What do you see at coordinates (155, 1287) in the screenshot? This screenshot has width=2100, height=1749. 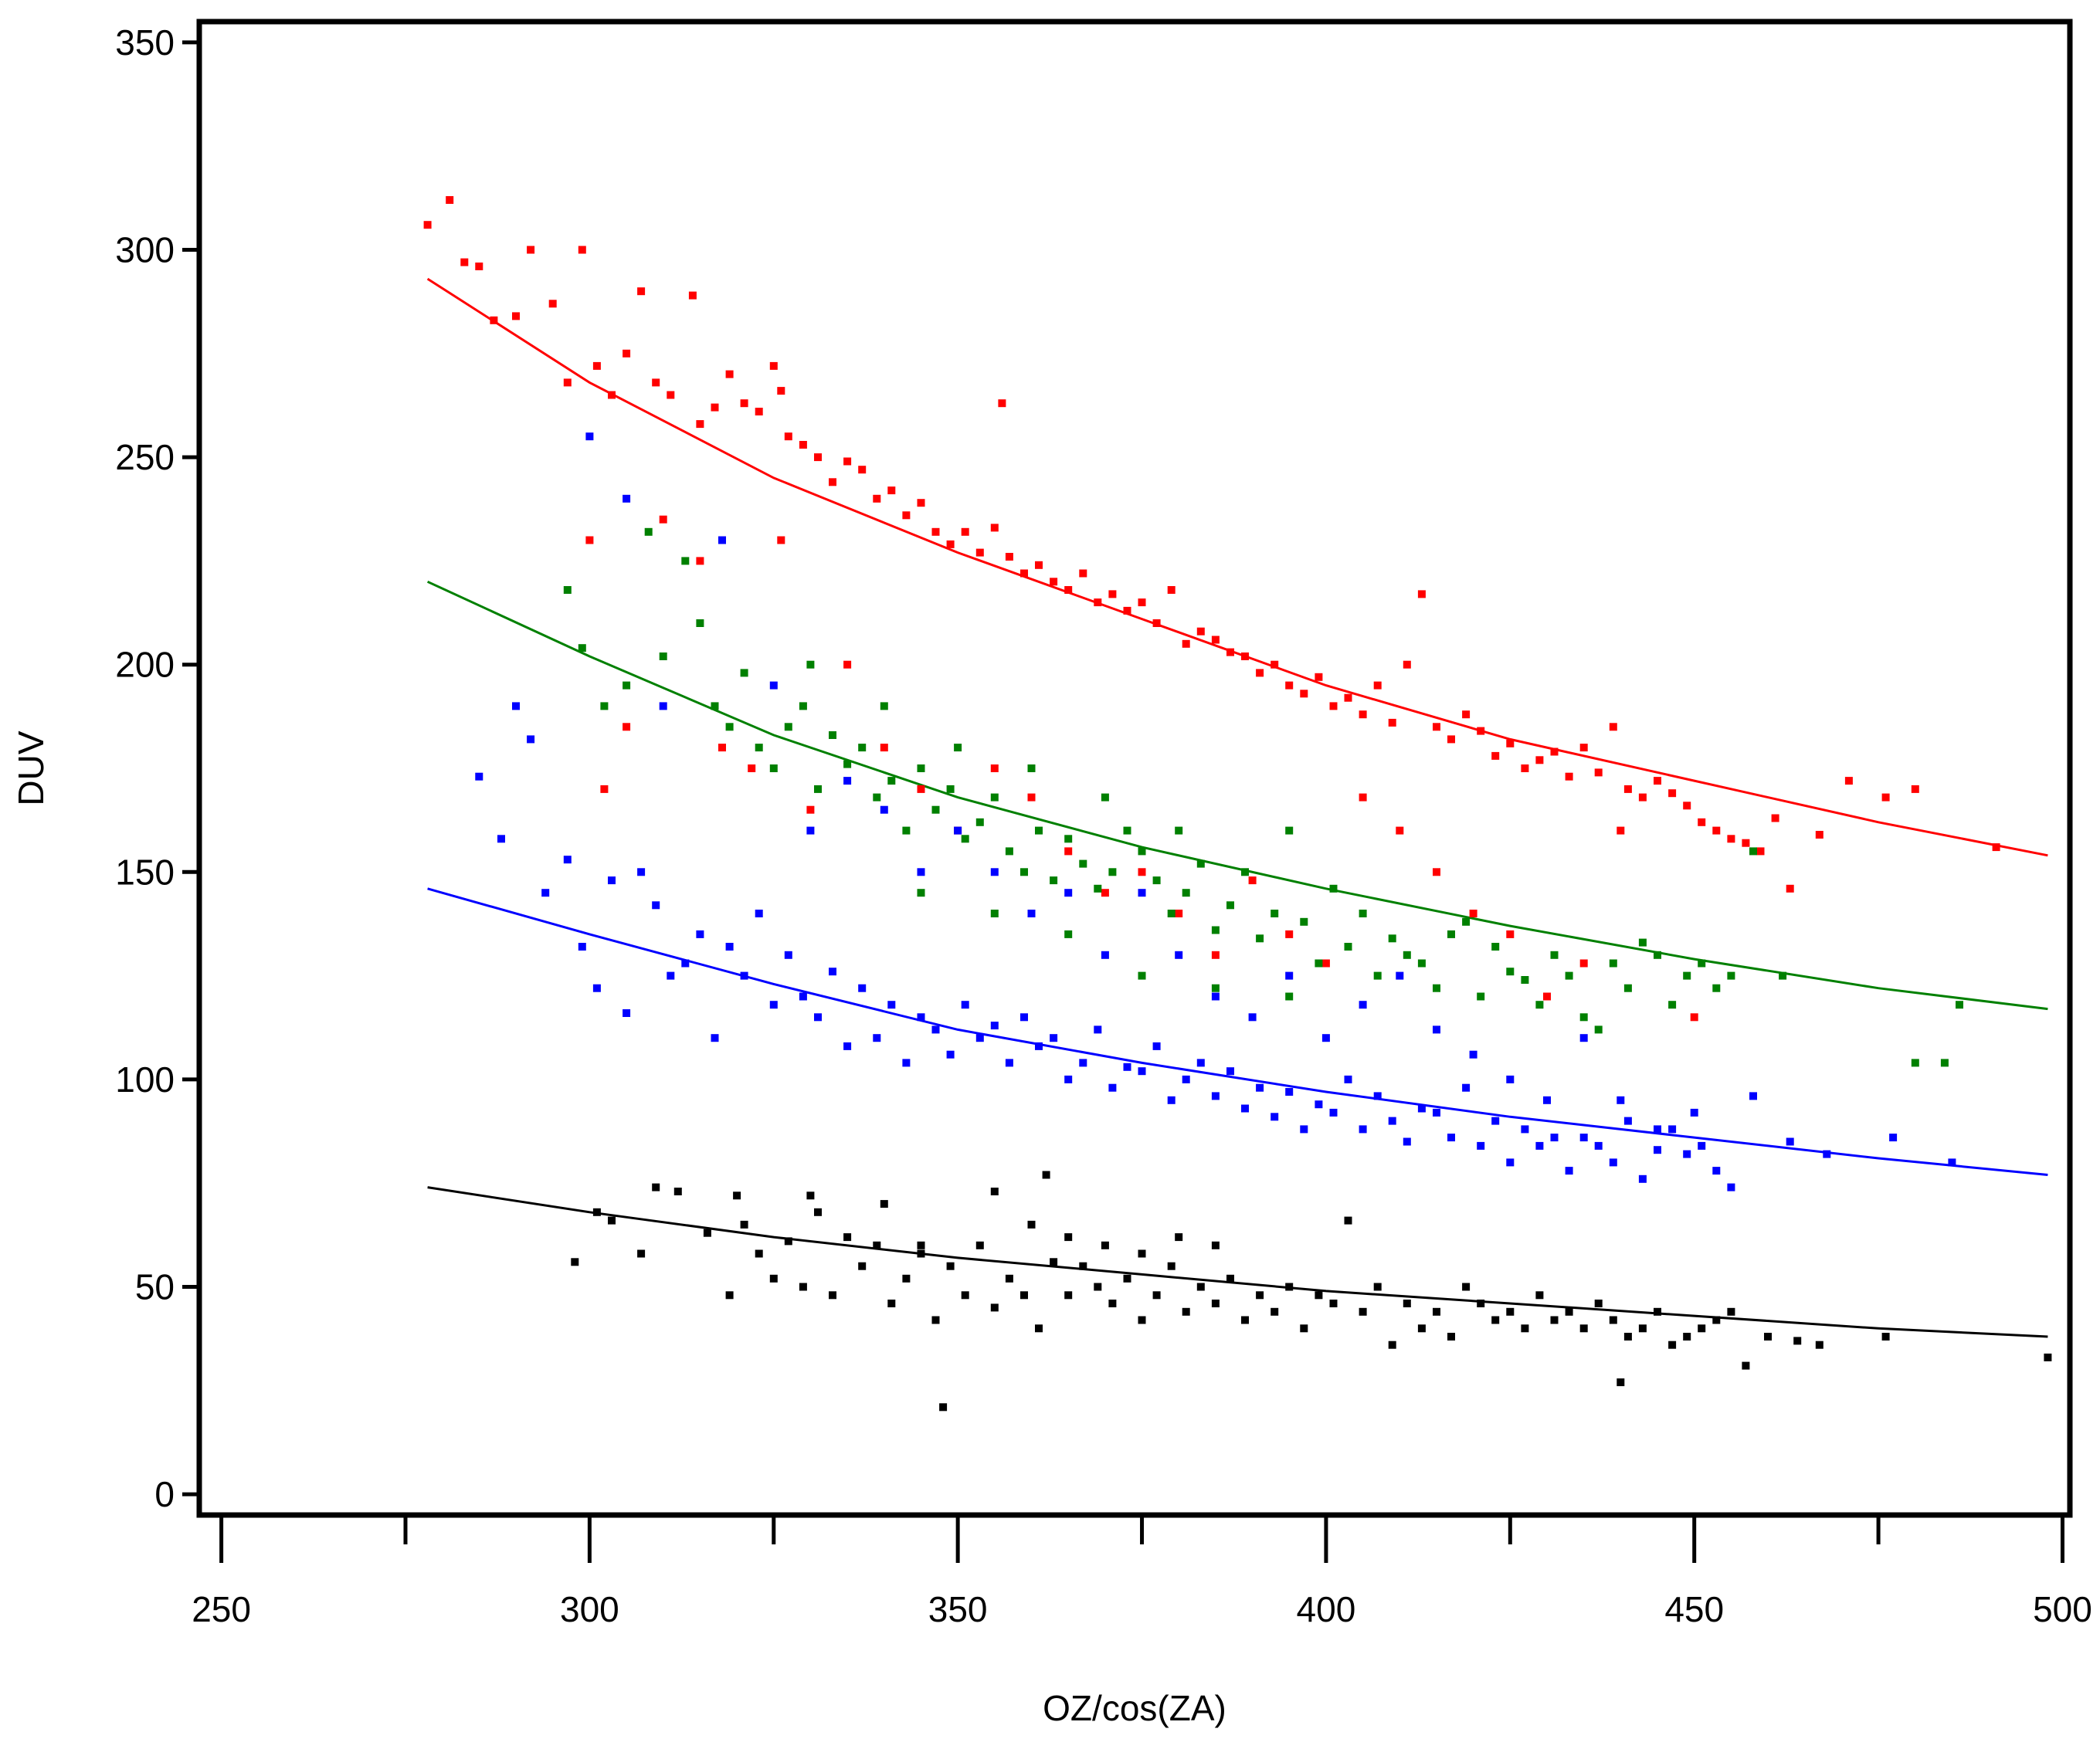 I see `y-tick-label: 50` at bounding box center [155, 1287].